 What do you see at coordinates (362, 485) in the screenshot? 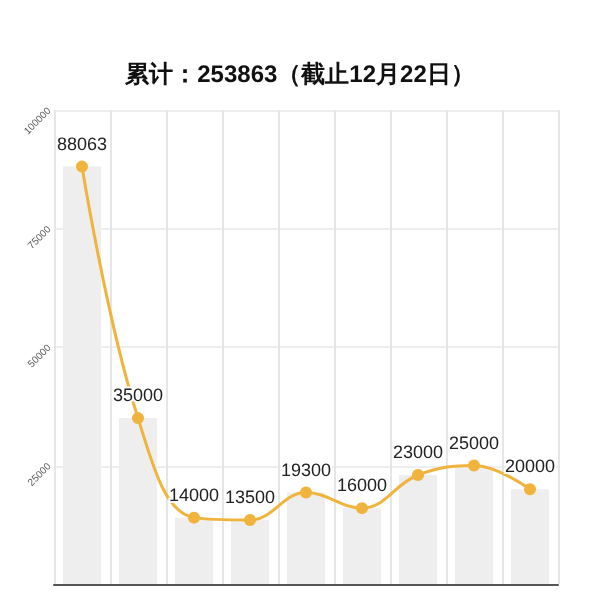
I see `data-label: 16000` at bounding box center [362, 485].